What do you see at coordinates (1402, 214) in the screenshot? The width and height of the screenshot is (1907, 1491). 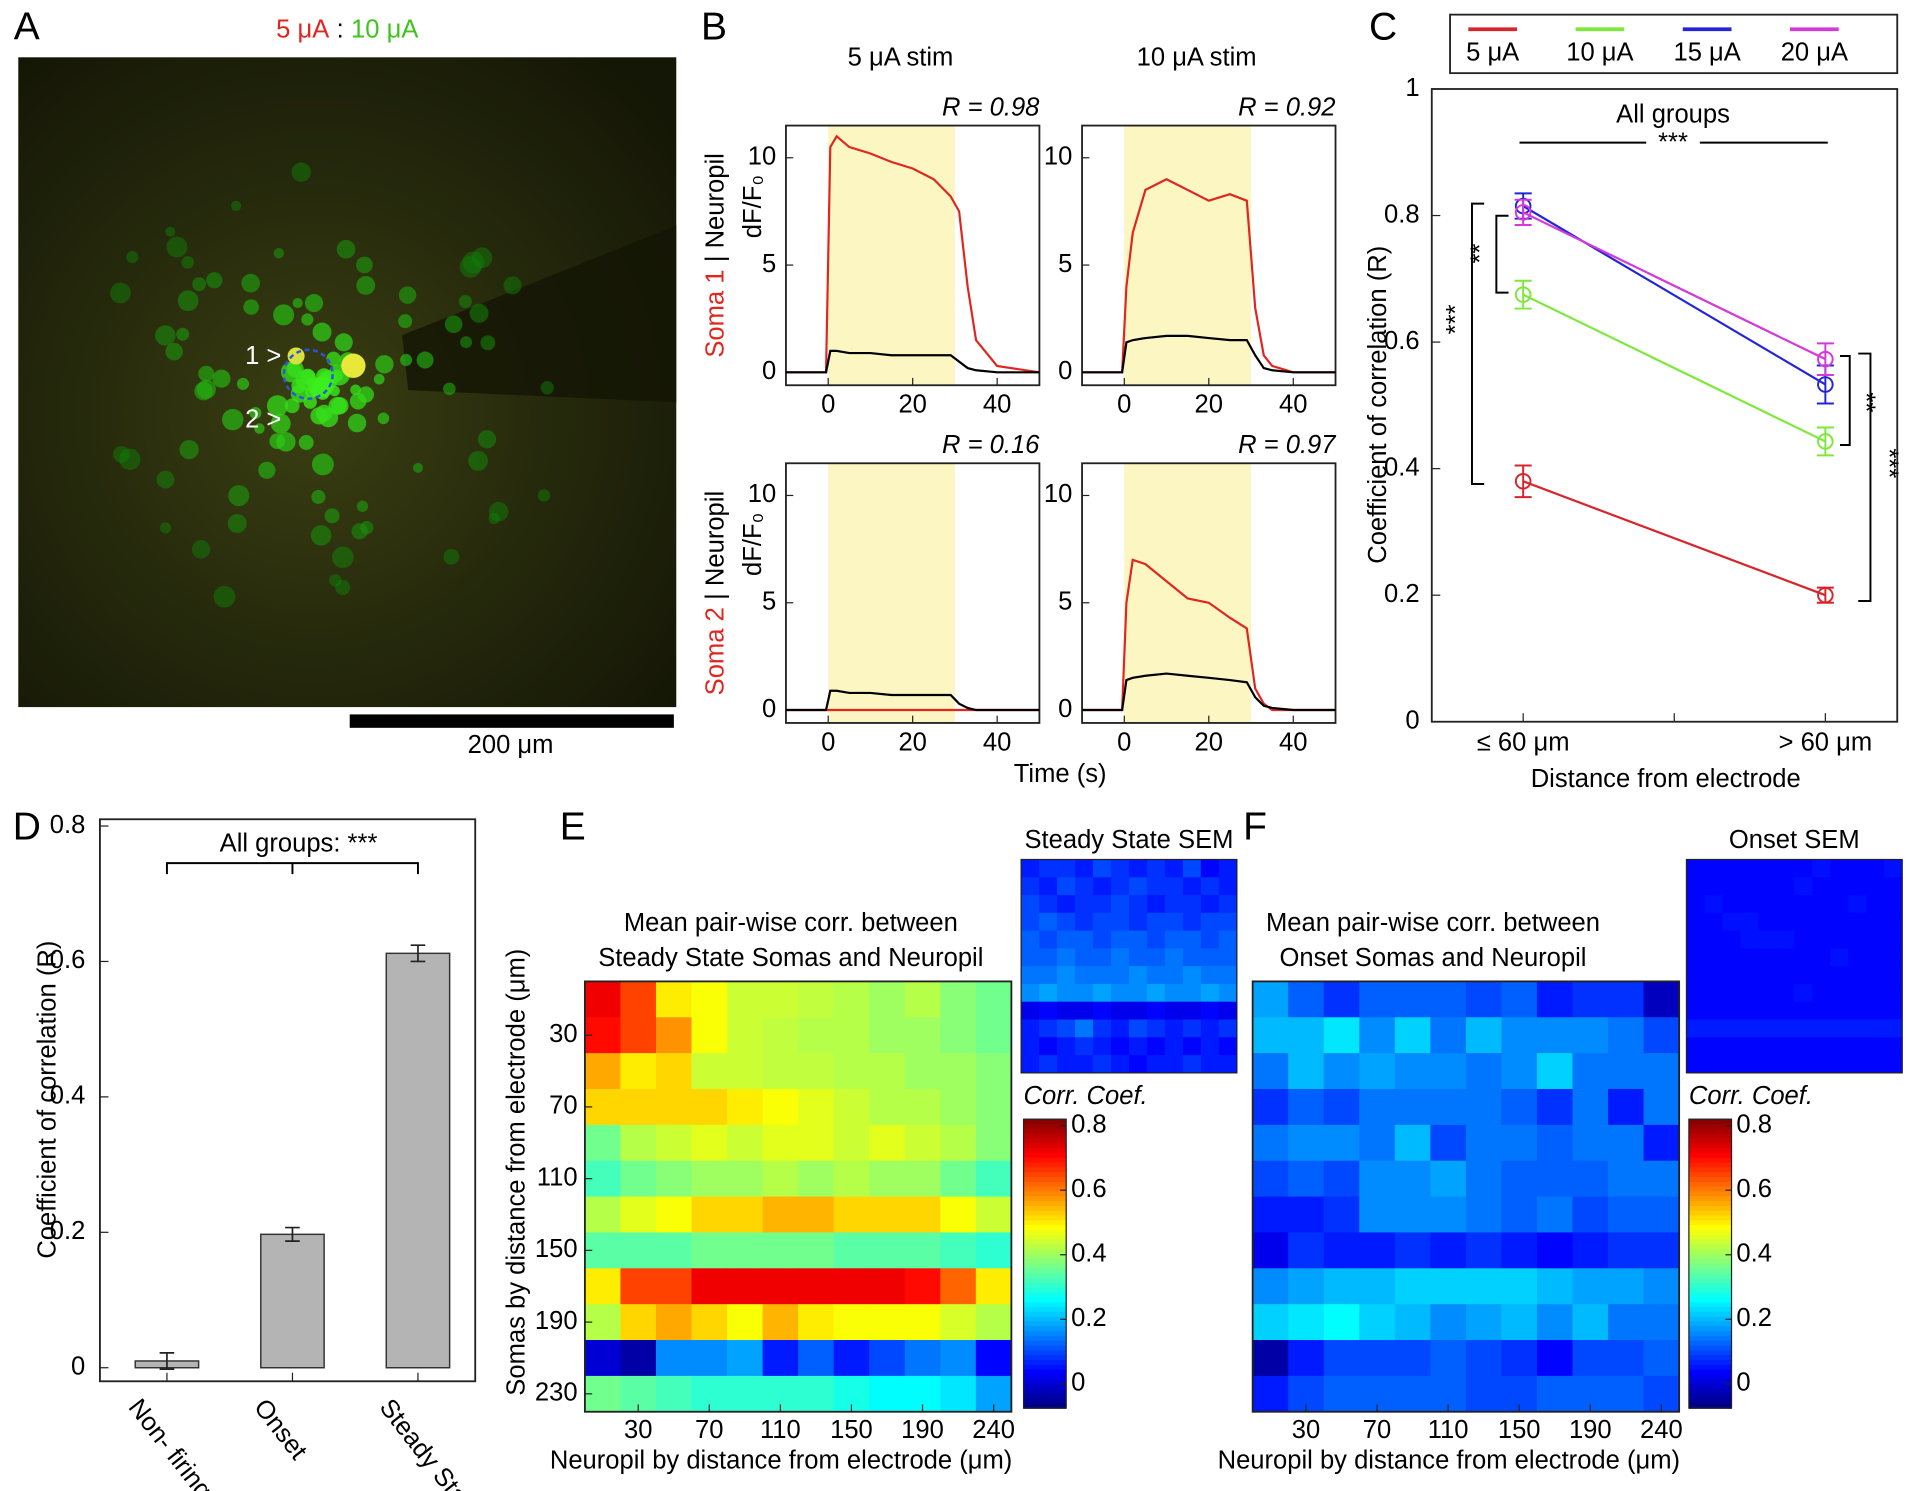 I see `y-tick-label: 0.8` at bounding box center [1402, 214].